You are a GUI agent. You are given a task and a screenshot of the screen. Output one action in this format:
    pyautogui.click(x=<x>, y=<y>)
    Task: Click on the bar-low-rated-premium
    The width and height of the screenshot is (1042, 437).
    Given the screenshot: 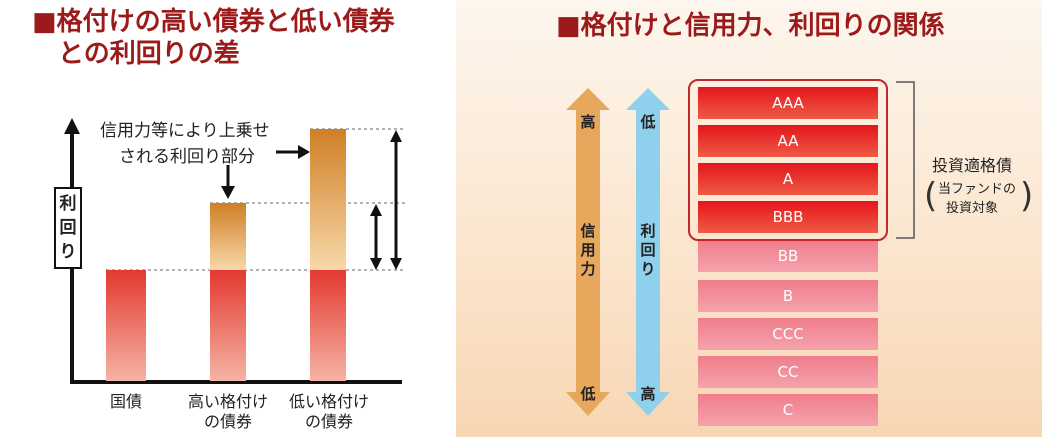 What is the action you would take?
    pyautogui.click(x=328, y=199)
    